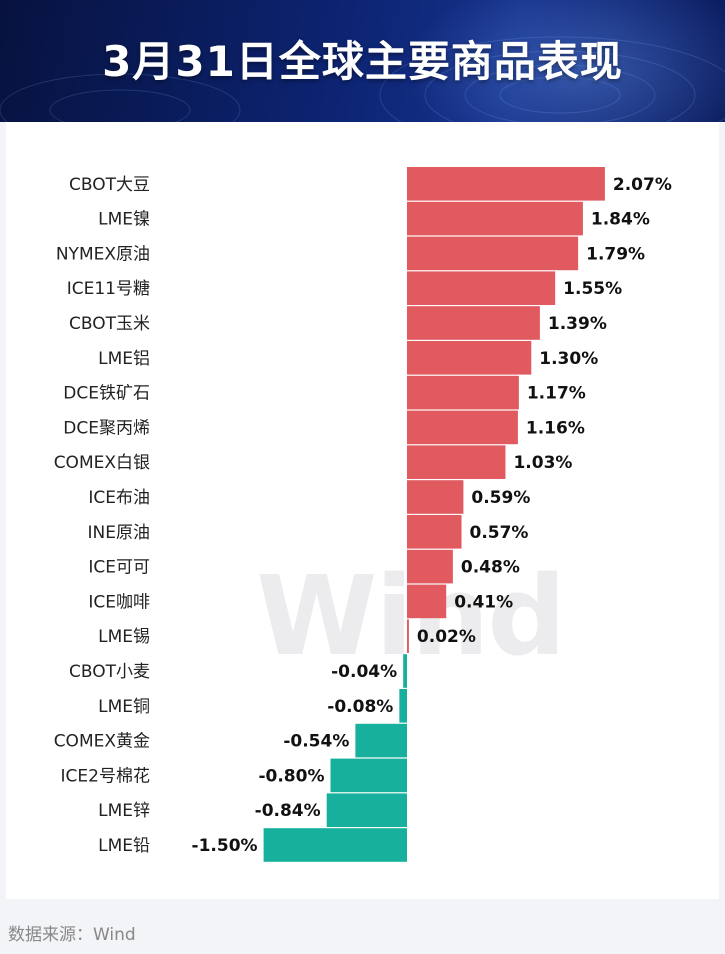  Describe the element at coordinates (109, 185) in the screenshot. I see `category-label-0: CBOT大豆` at that location.